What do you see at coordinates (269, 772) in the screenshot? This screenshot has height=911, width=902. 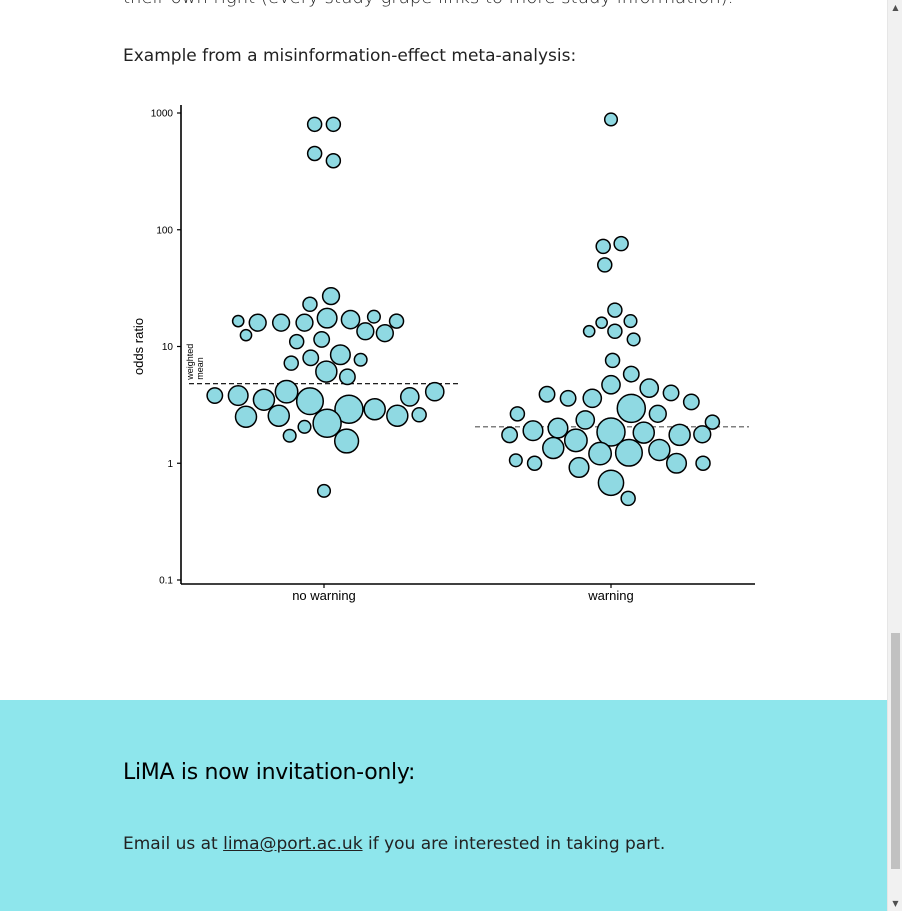 I see `footer-heading: LiMA is now invitation-only:` at bounding box center [269, 772].